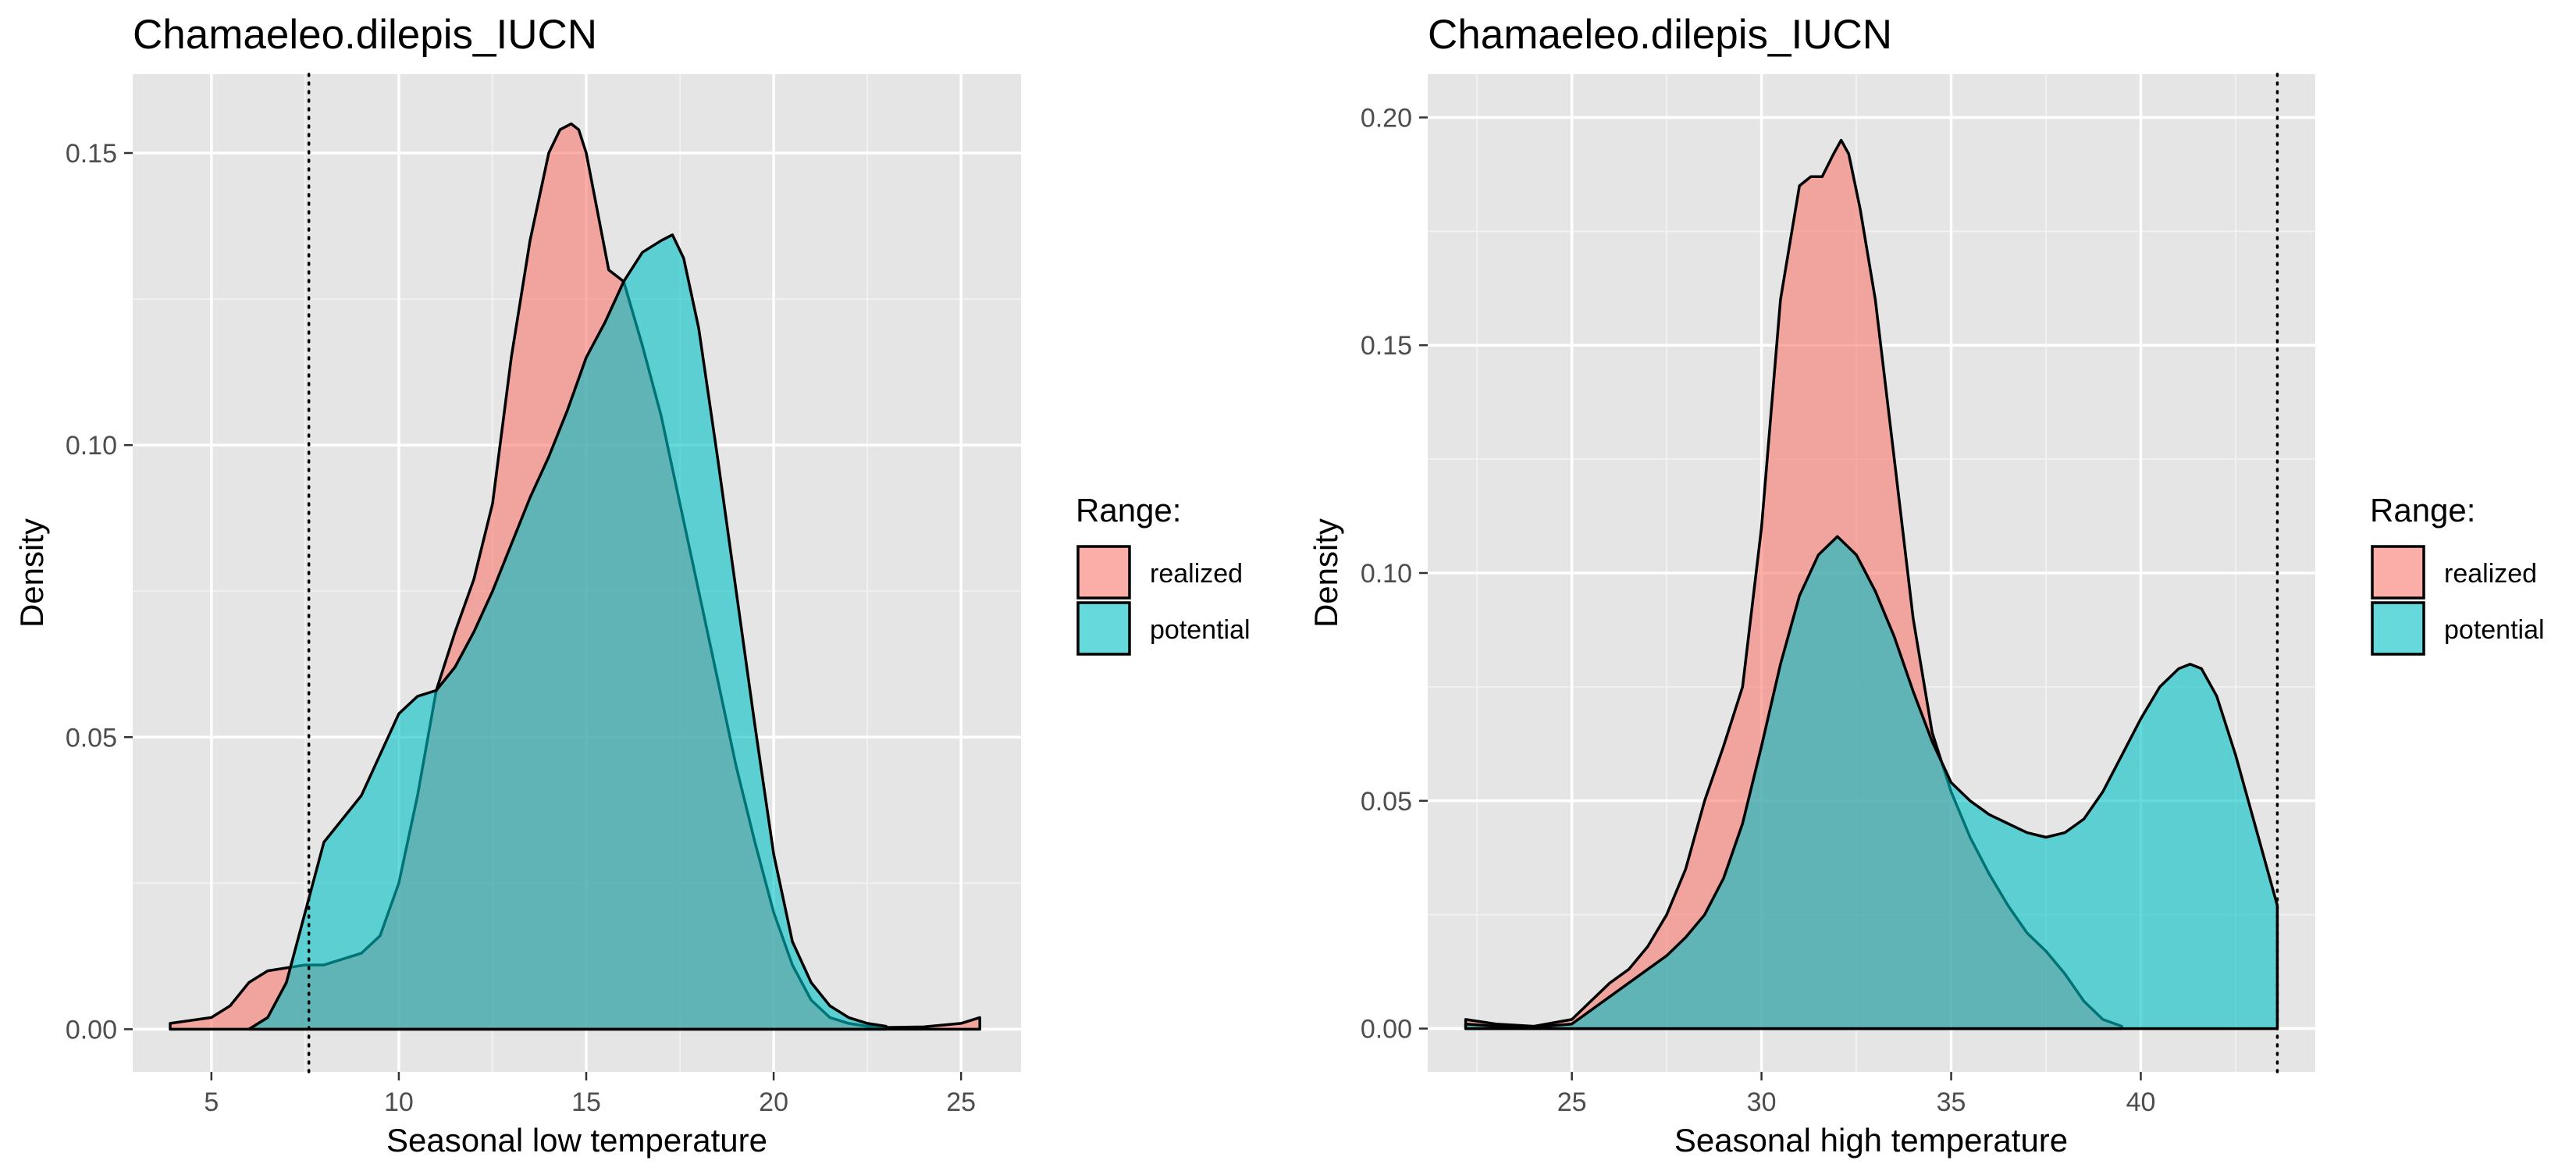  I want to click on x-axis: 25 30 35 40, so click(1857, 1094).